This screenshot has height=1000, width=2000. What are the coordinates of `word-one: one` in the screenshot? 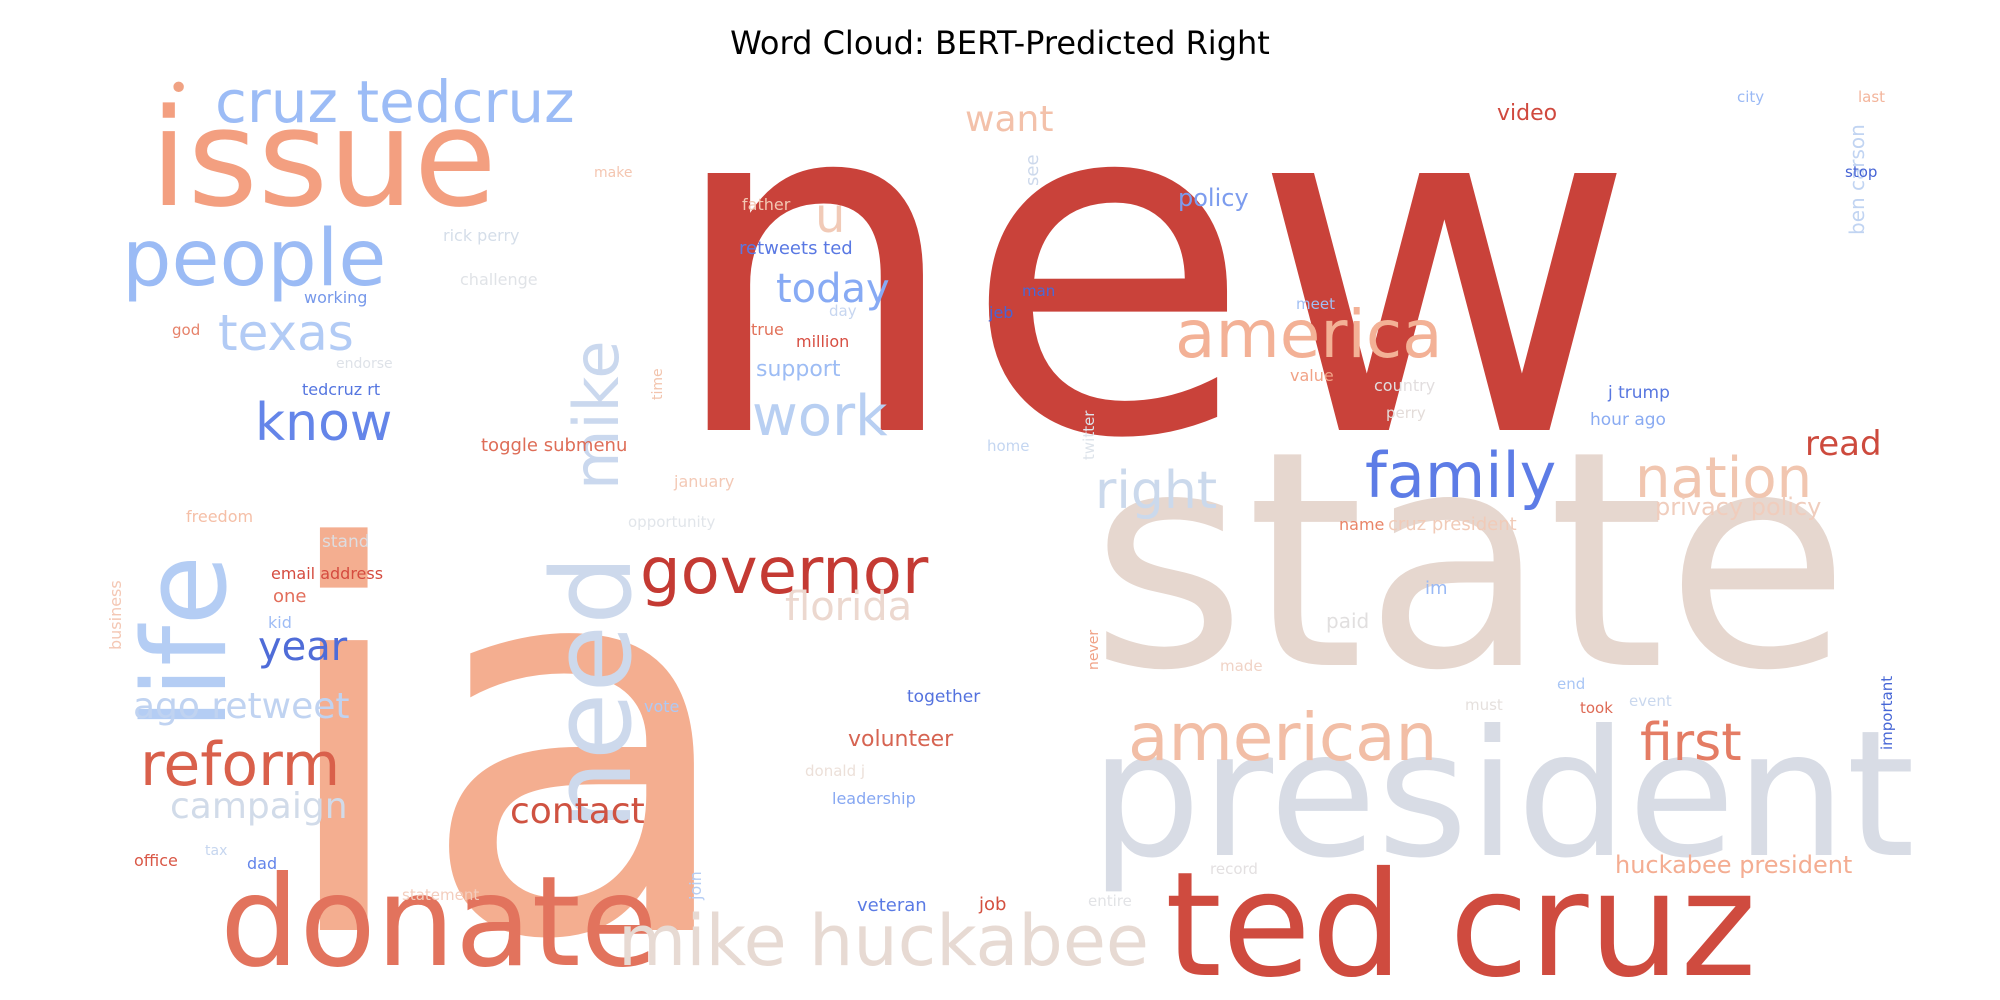 It's located at (290, 596).